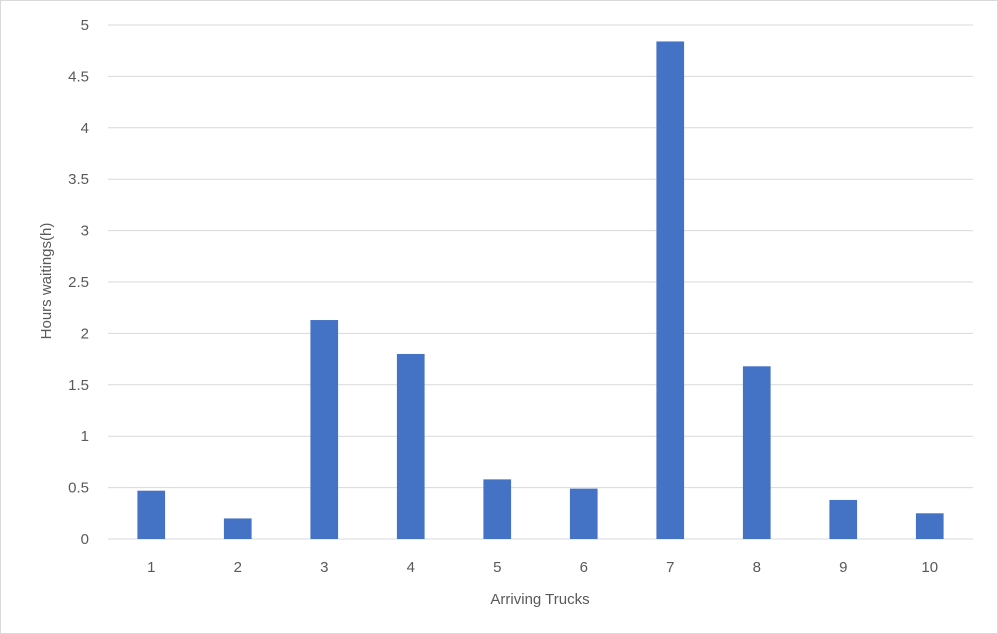 This screenshot has width=998, height=634. Describe the element at coordinates (85, 231) in the screenshot. I see `y-tick-label: 3` at that location.